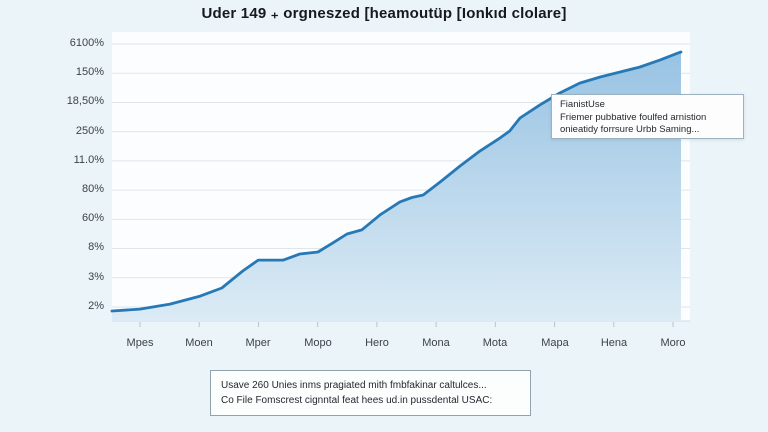 This screenshot has height=432, width=768. What do you see at coordinates (436, 343) in the screenshot?
I see `x-tick-label: Mona` at bounding box center [436, 343].